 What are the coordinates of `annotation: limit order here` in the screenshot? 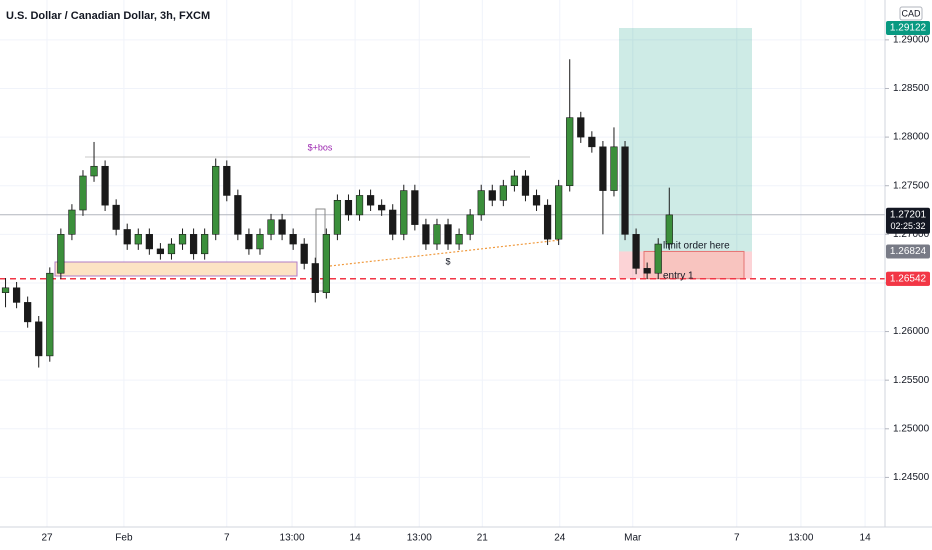 It's located at (696, 246).